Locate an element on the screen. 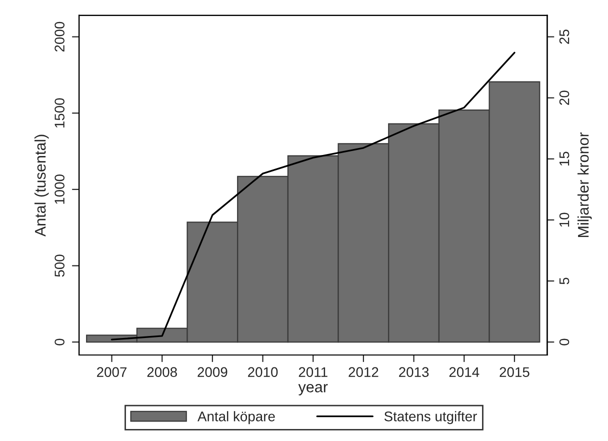 Image resolution: width=608 pixels, height=441 pixels. legend-label: Antal köpare is located at coordinates (236, 417).